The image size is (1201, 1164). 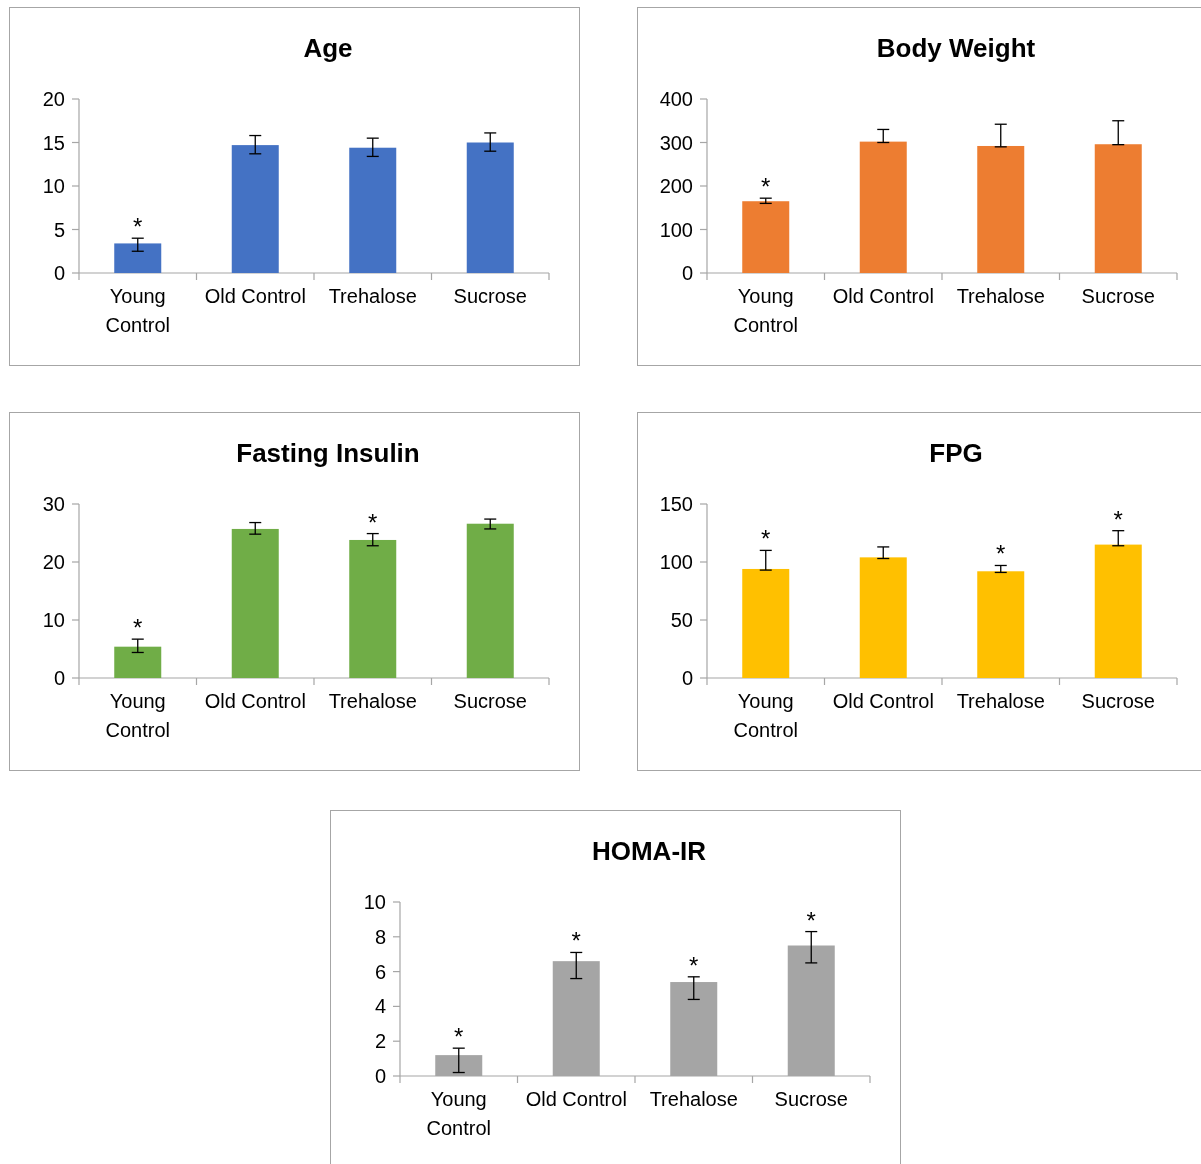 I want to click on y-tick-label: 50, so click(x=681, y=620).